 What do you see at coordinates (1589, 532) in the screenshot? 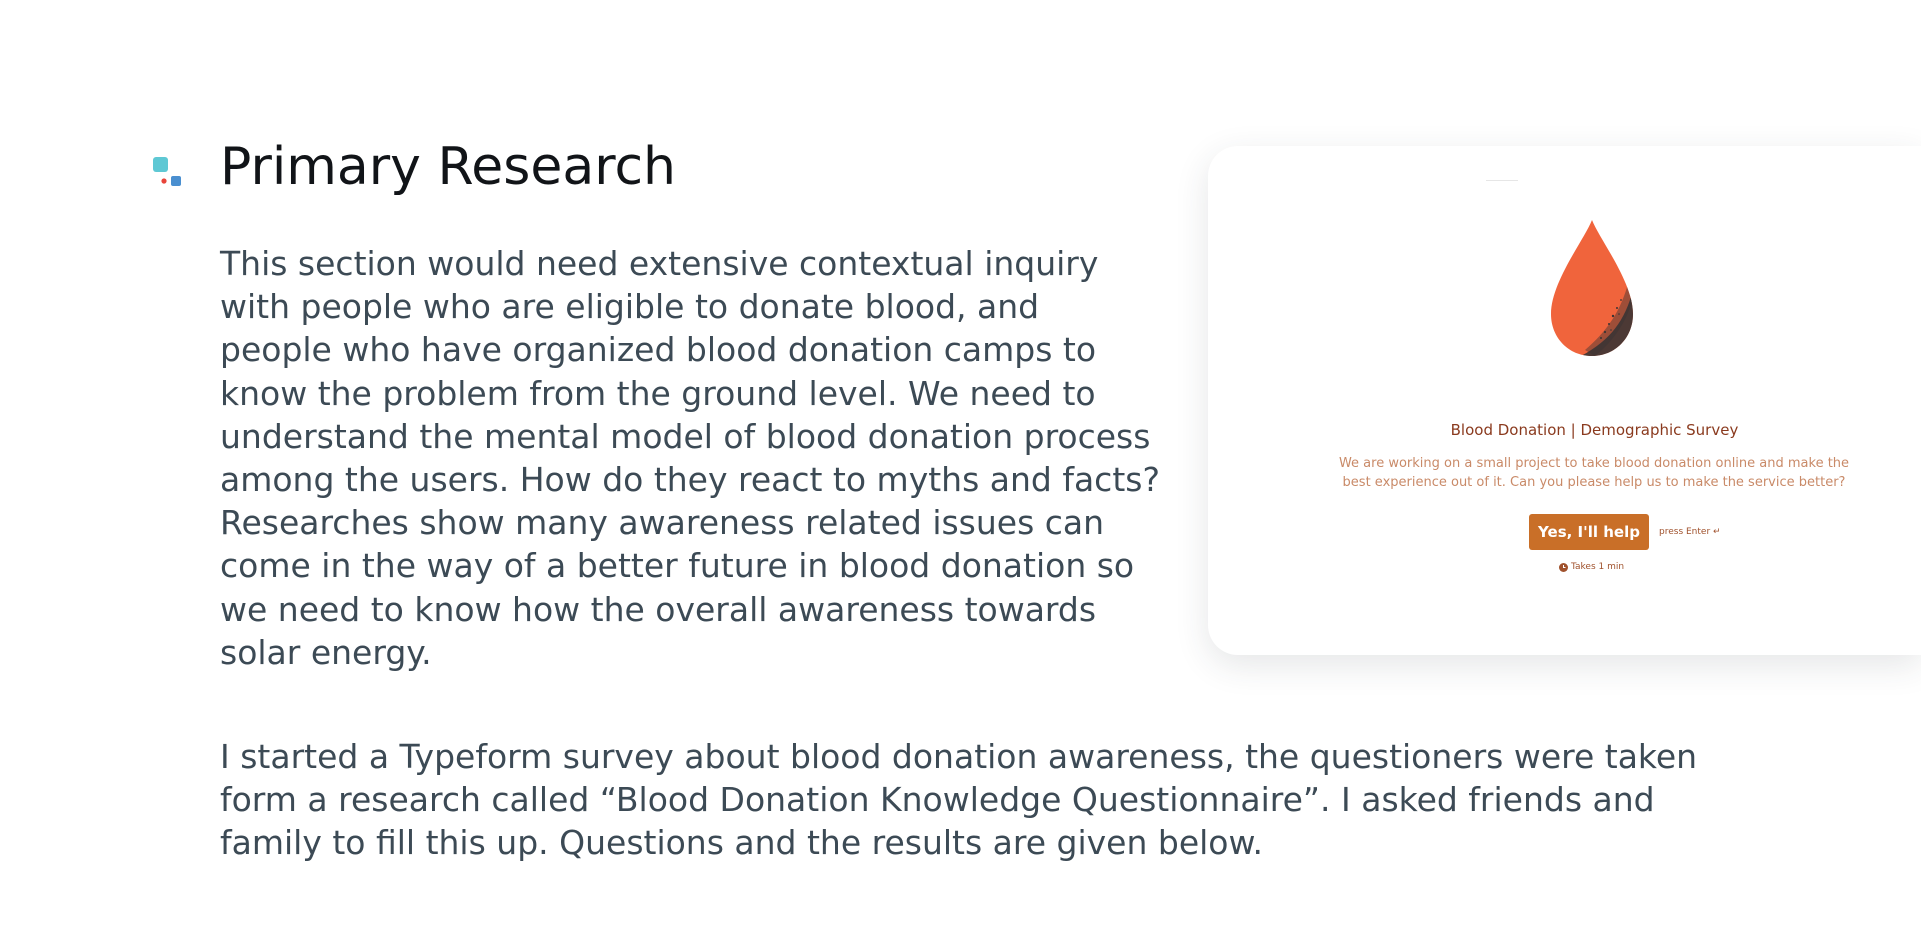
I see `yes-ill-help-button: Yes, I'll help` at bounding box center [1589, 532].